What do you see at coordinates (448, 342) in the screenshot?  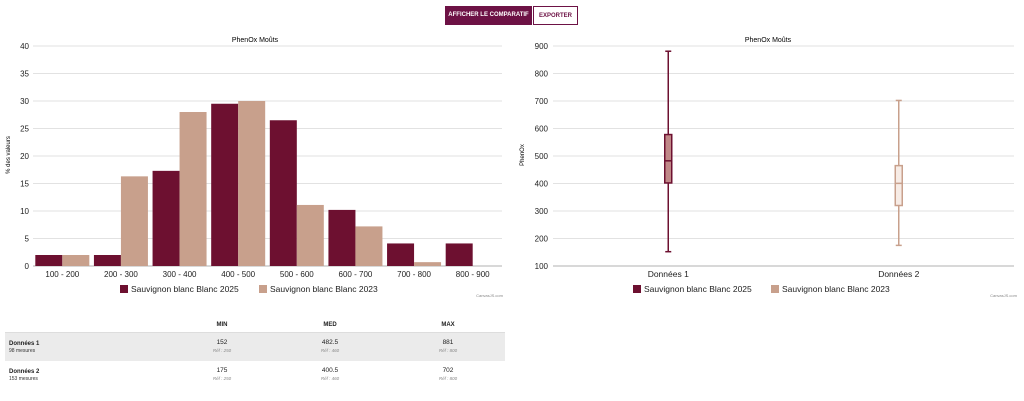 I see `max-value: 881` at bounding box center [448, 342].